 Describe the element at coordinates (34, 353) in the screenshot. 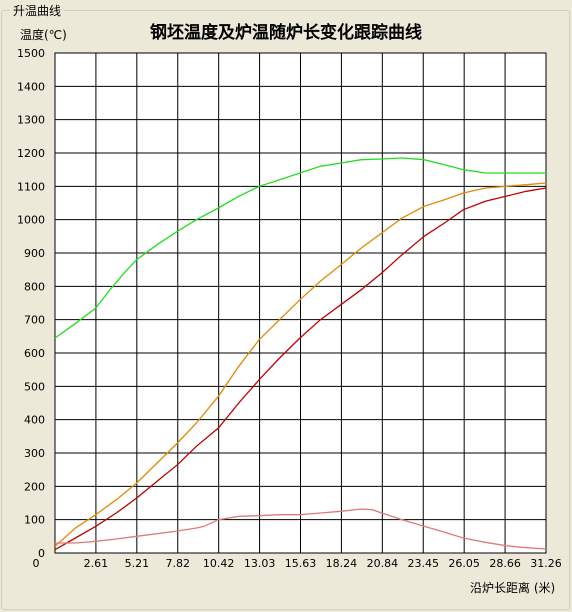

I see `y-tick-label: 600` at that location.